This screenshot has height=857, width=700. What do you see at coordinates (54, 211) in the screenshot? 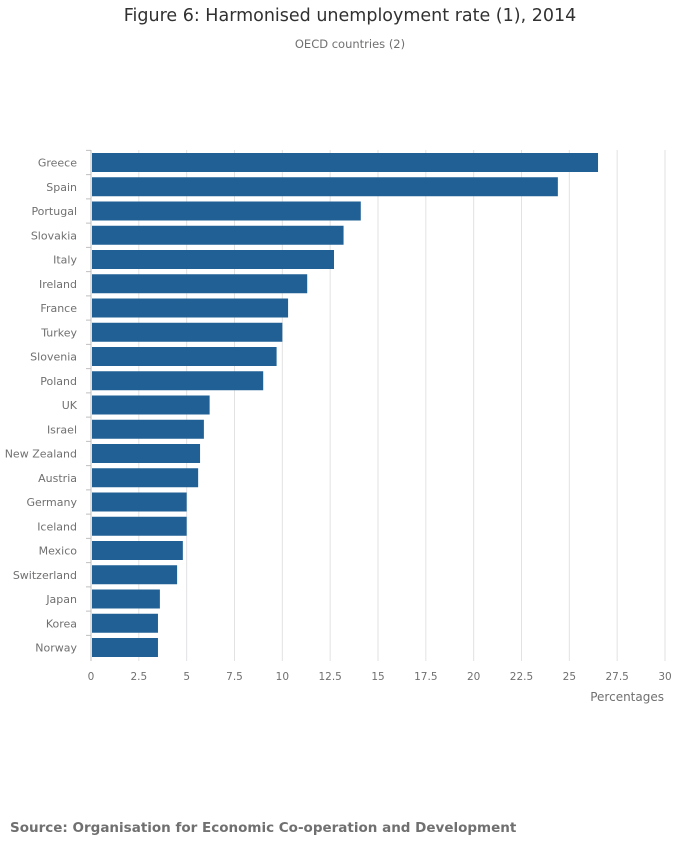
I see `y-tick-label: Portugal` at bounding box center [54, 211].